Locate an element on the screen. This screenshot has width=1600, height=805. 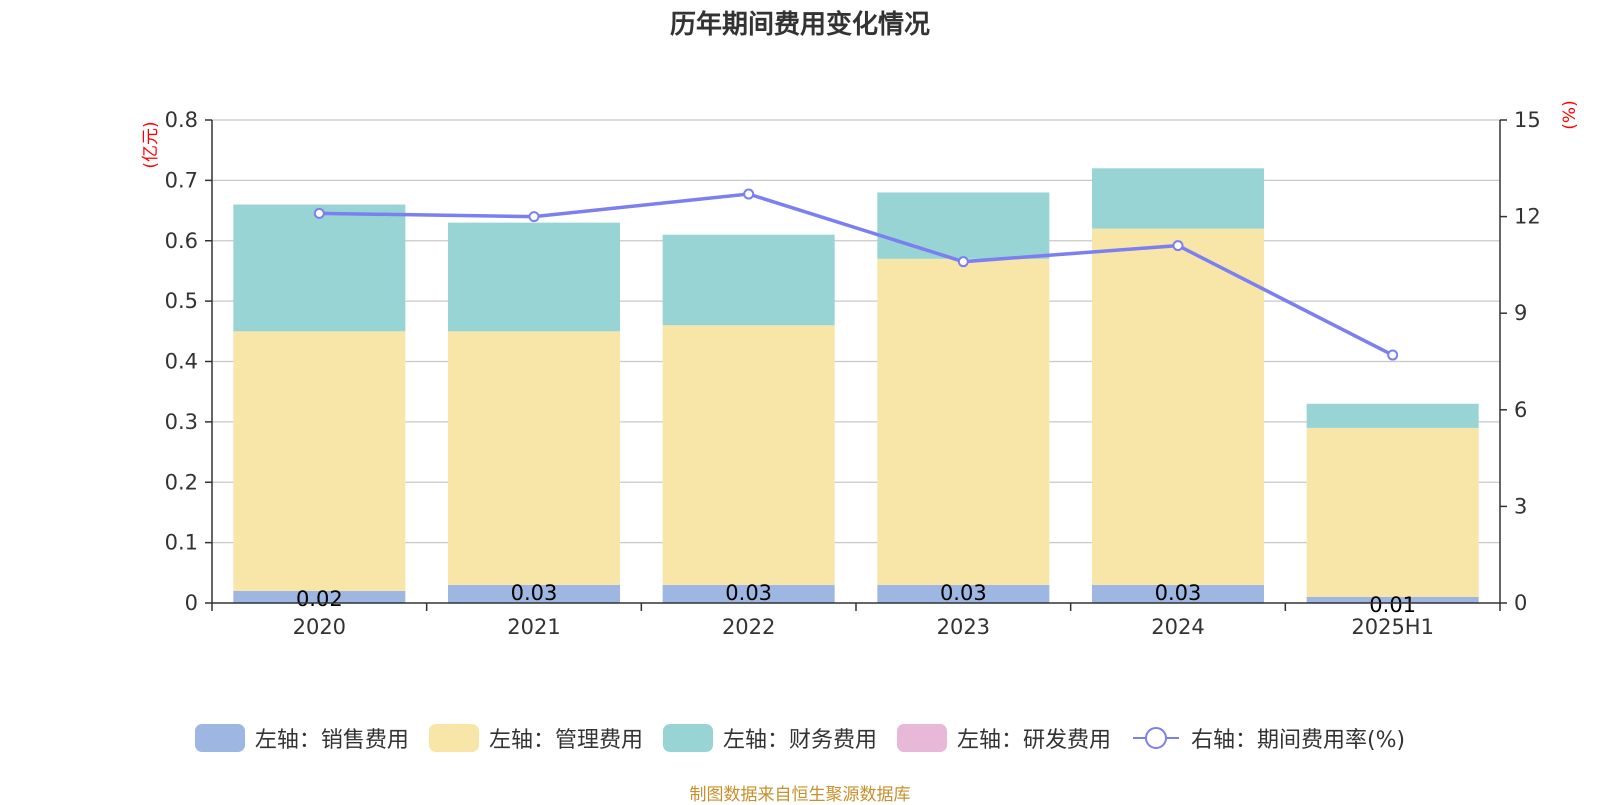
left-axis-tick-label: 0.4 is located at coordinates (181, 362).